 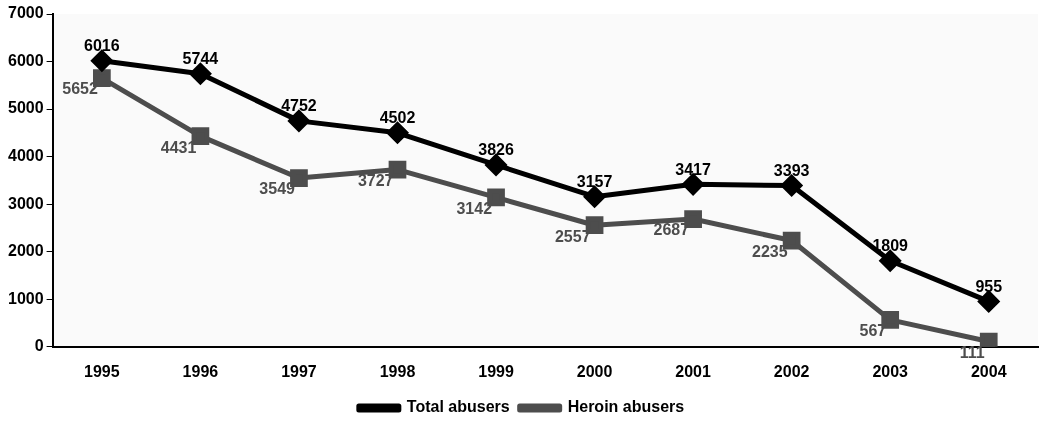 I want to click on data-label: 5744, so click(x=200, y=59).